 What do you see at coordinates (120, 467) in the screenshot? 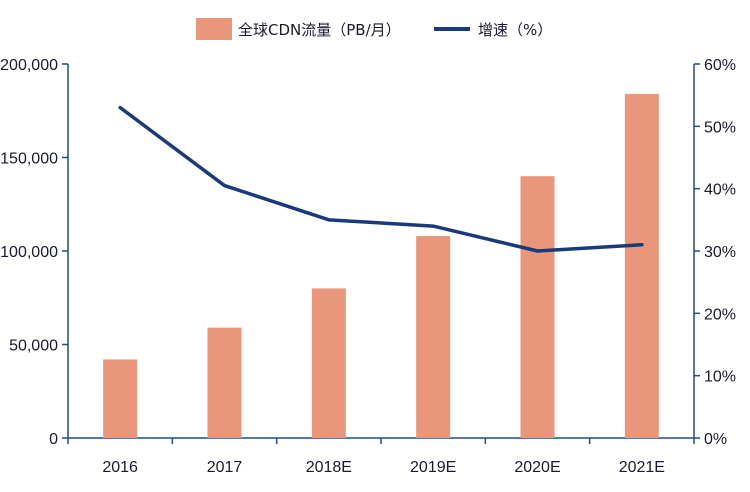
I see `x-tick-label: 2016` at bounding box center [120, 467].